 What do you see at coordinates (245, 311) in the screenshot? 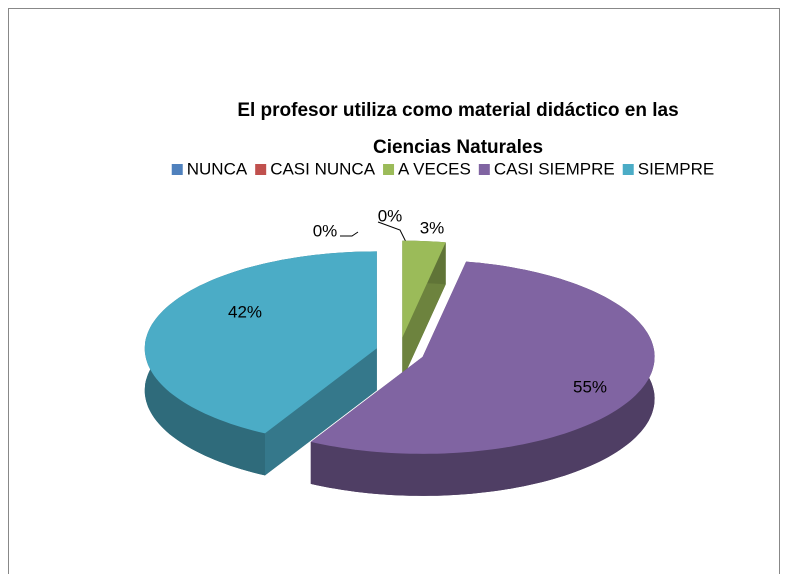
I see `data-label: 42%` at bounding box center [245, 311].